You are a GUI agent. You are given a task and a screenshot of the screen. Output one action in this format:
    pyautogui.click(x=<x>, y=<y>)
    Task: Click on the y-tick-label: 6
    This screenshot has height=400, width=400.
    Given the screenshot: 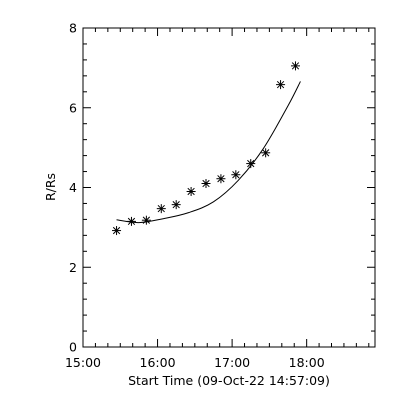 What is the action you would take?
    pyautogui.click(x=73, y=107)
    